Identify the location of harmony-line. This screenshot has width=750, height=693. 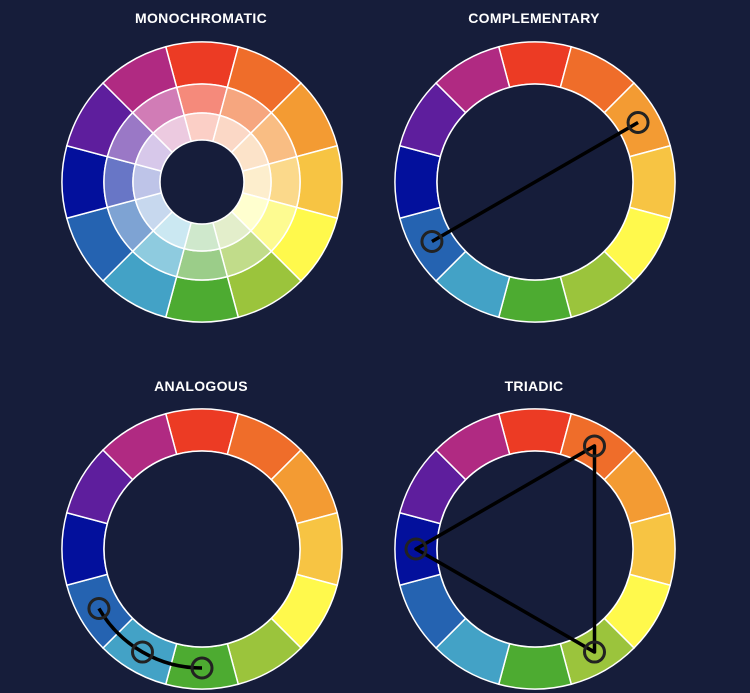
(535, 182).